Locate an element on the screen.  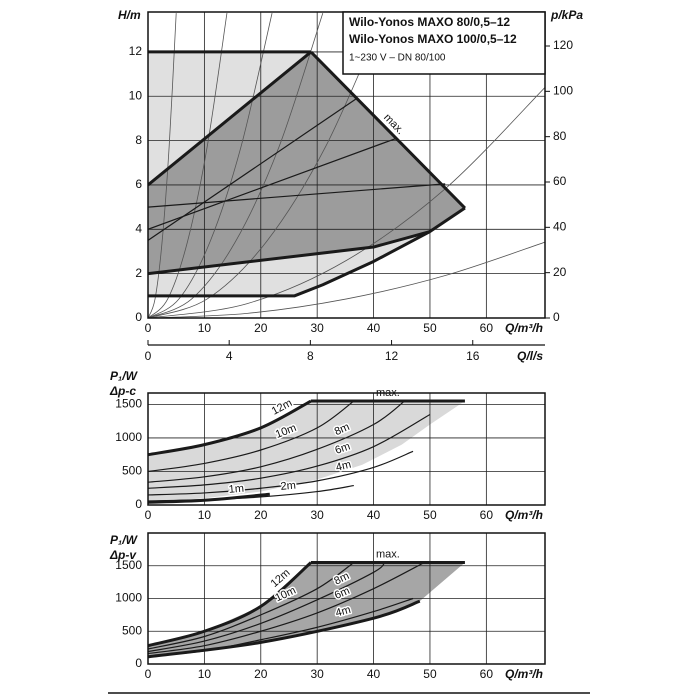
y2-tick-label: 100 is located at coordinates (563, 91).